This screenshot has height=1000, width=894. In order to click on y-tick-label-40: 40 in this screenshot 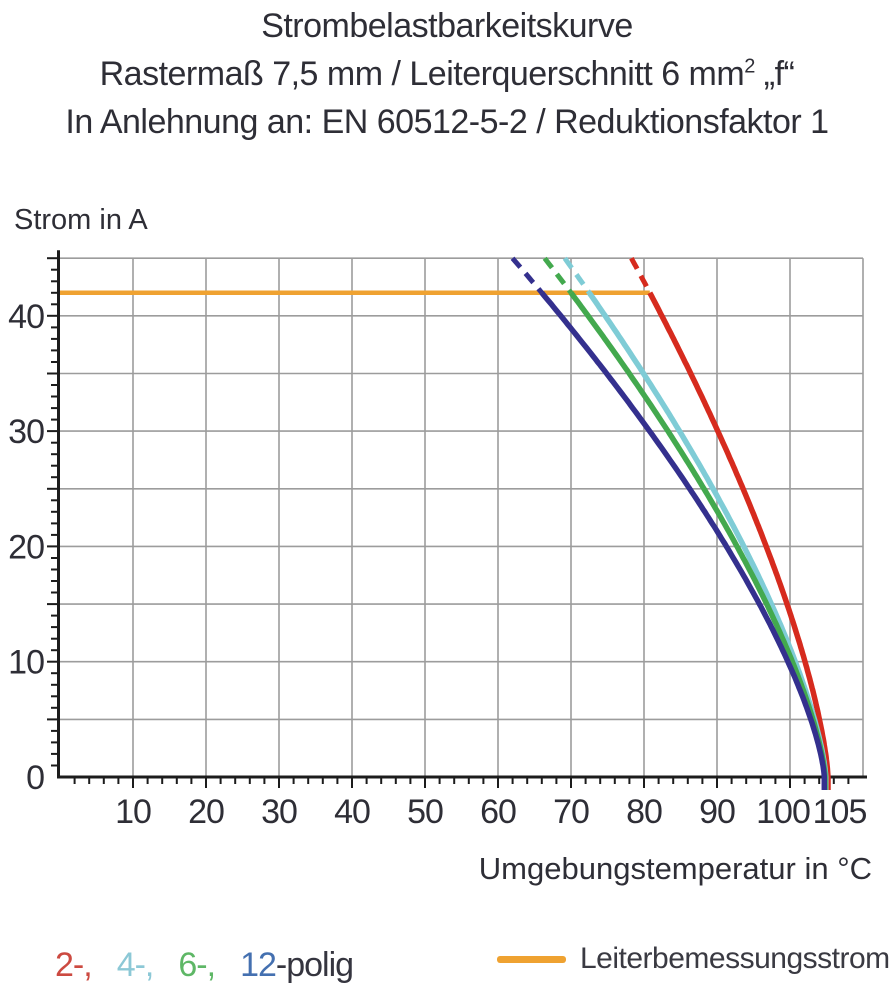, I will do `click(26, 317)`.